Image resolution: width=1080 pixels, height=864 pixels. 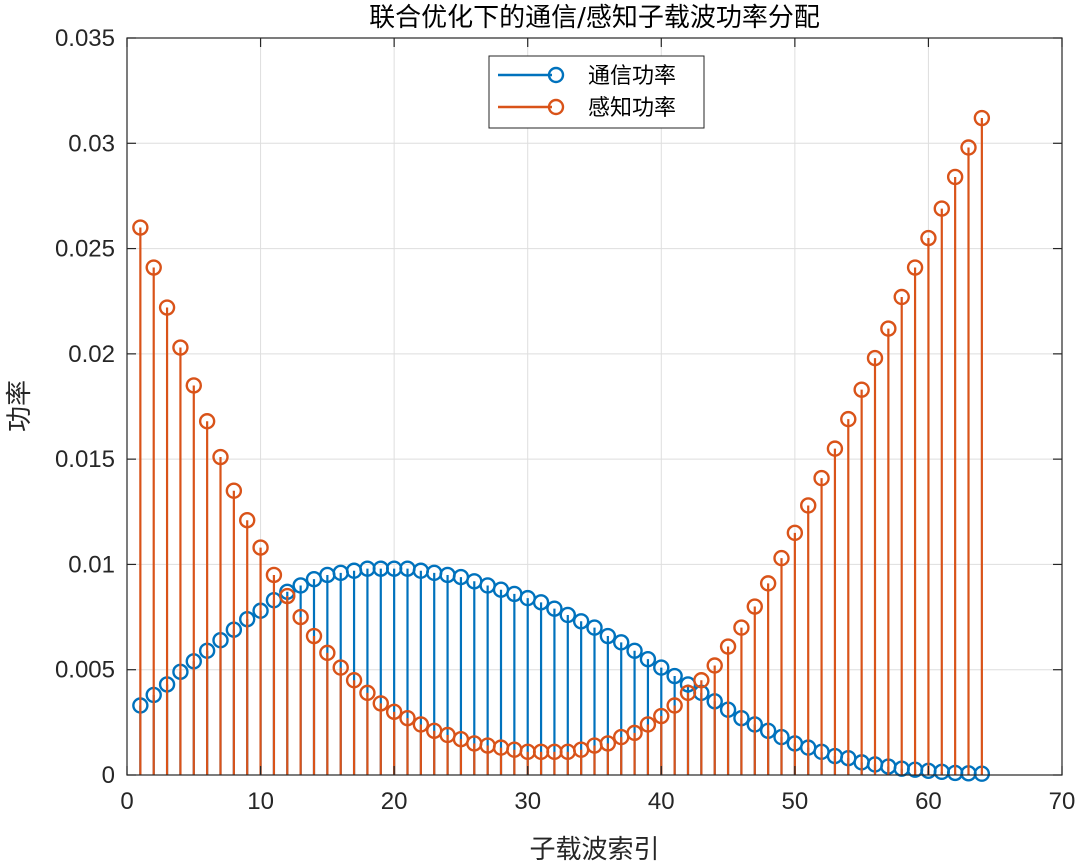 What do you see at coordinates (126, 801) in the screenshot?
I see `x-tick-label: 0` at bounding box center [126, 801].